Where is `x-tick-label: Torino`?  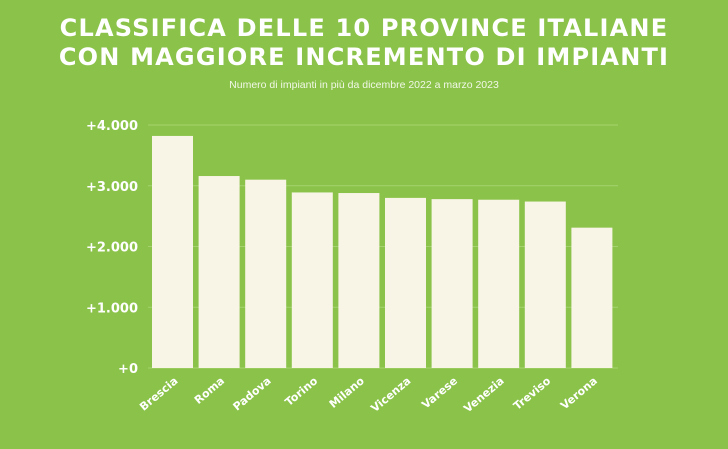
x-tick-label: Torino is located at coordinates (302, 391).